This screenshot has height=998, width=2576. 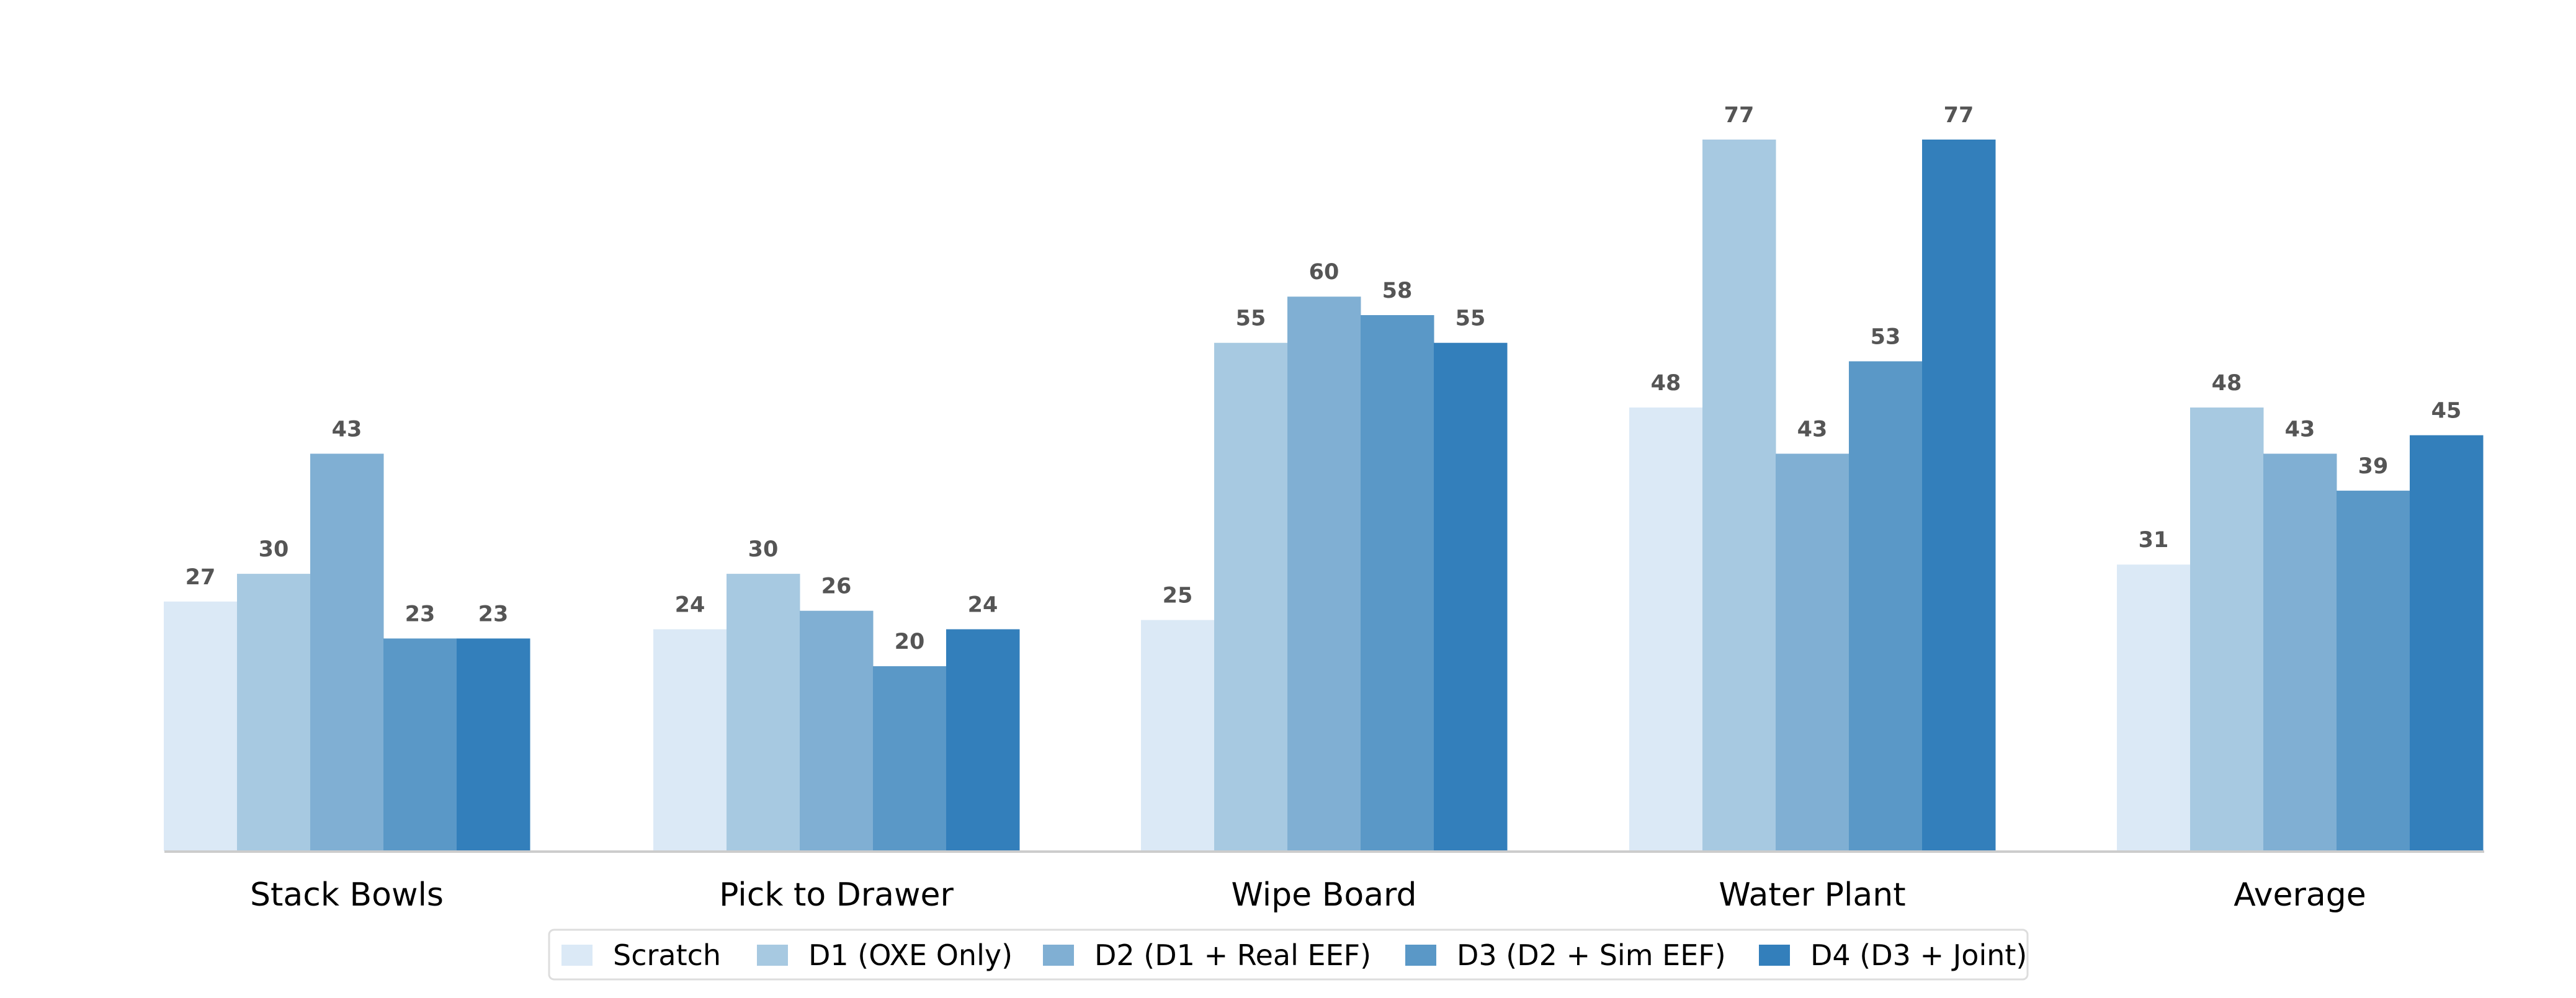 What do you see at coordinates (910, 955) in the screenshot?
I see `legend-label: D1 (OXE Only)` at bounding box center [910, 955].